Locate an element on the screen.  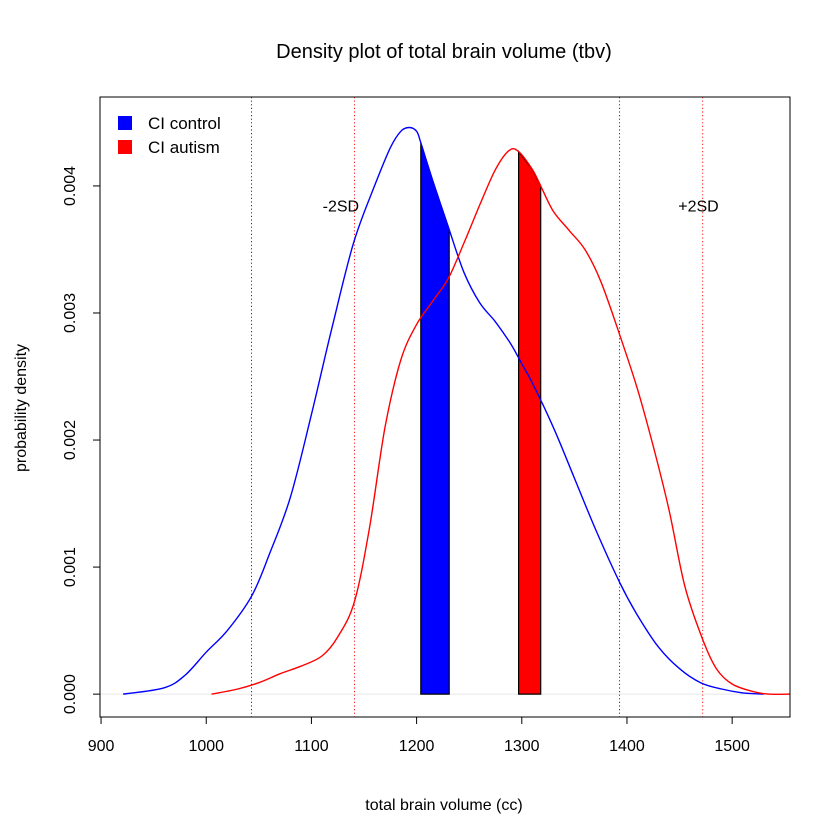
legend: CI control CI autism is located at coordinates (169, 135).